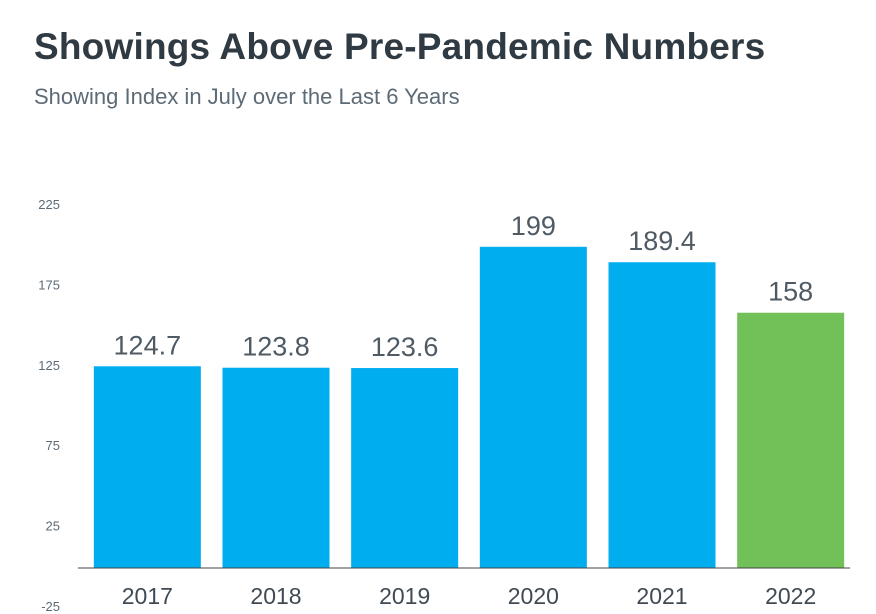 This screenshot has height=614, width=876. What do you see at coordinates (147, 467) in the screenshot?
I see `bar-2017` at bounding box center [147, 467].